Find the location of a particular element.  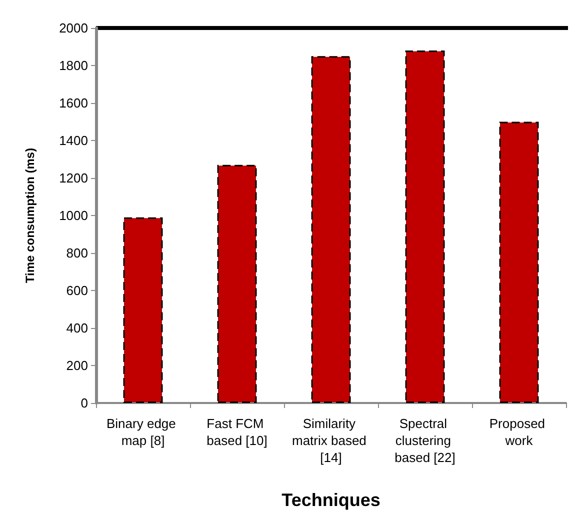

x-tick-label: Fast FCM based [10] is located at coordinates (237, 432).